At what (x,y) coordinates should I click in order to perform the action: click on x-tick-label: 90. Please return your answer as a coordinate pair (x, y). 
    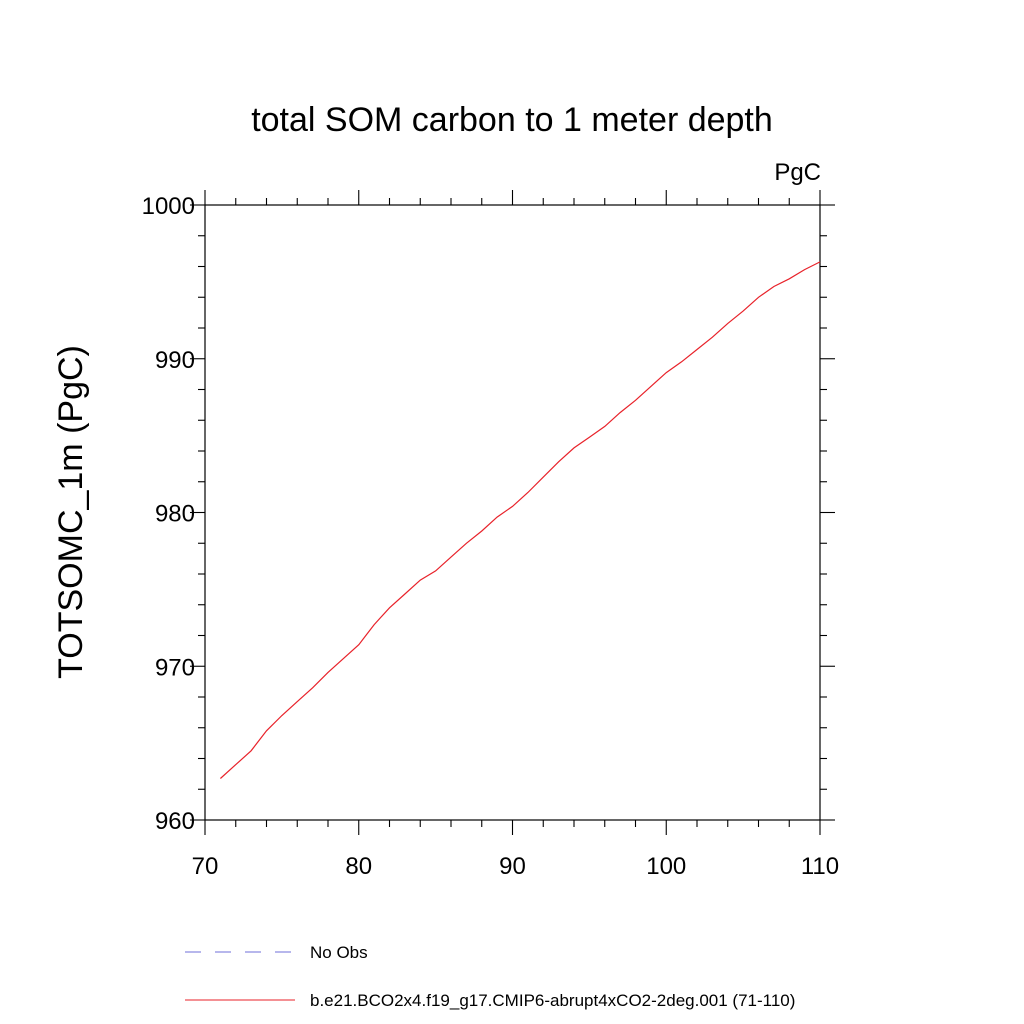
    Looking at the image, I should click on (512, 866).